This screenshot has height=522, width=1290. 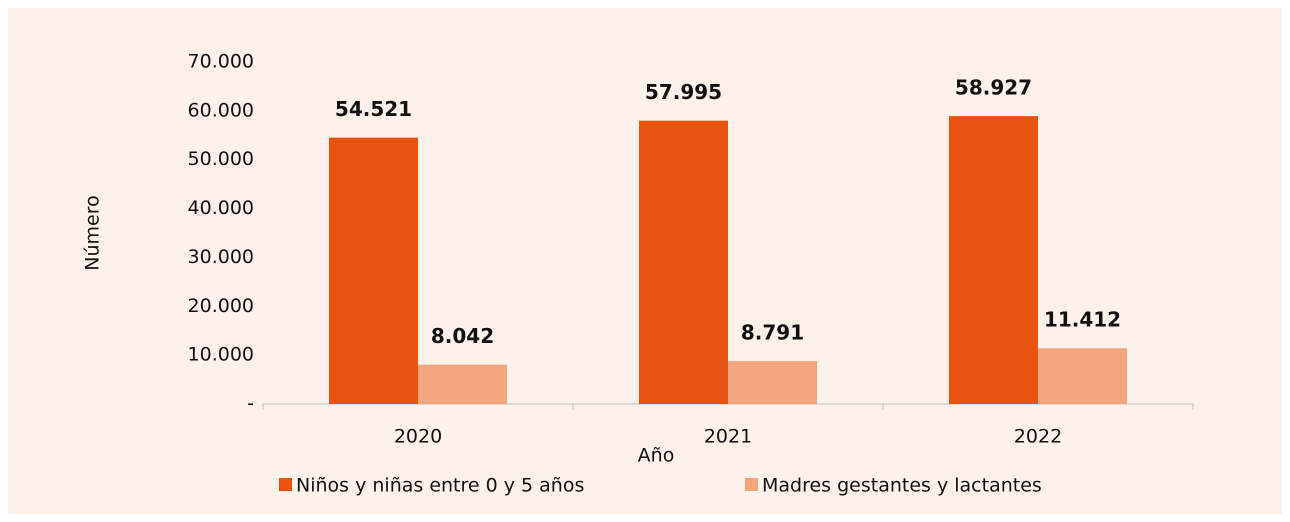 What do you see at coordinates (902, 486) in the screenshot?
I see `legend-label: Madres gestantes y lactantes` at bounding box center [902, 486].